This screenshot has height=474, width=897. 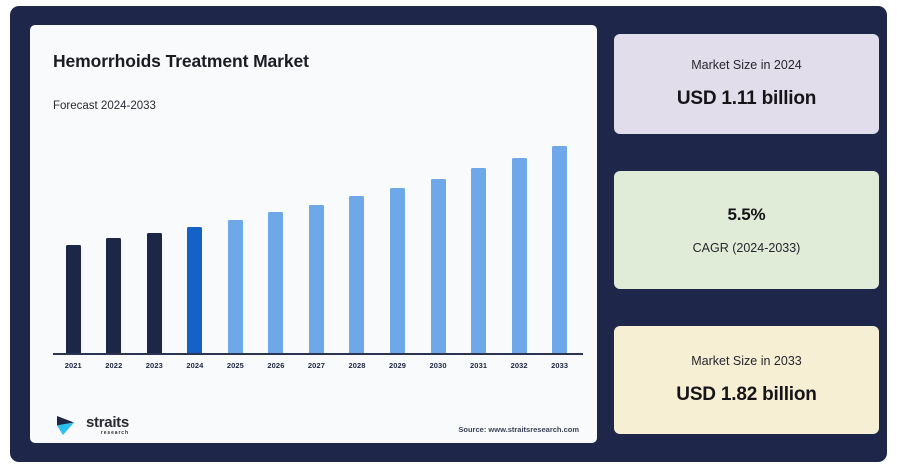 I want to click on stat-card-value: USD 1.82 billion, so click(x=746, y=394).